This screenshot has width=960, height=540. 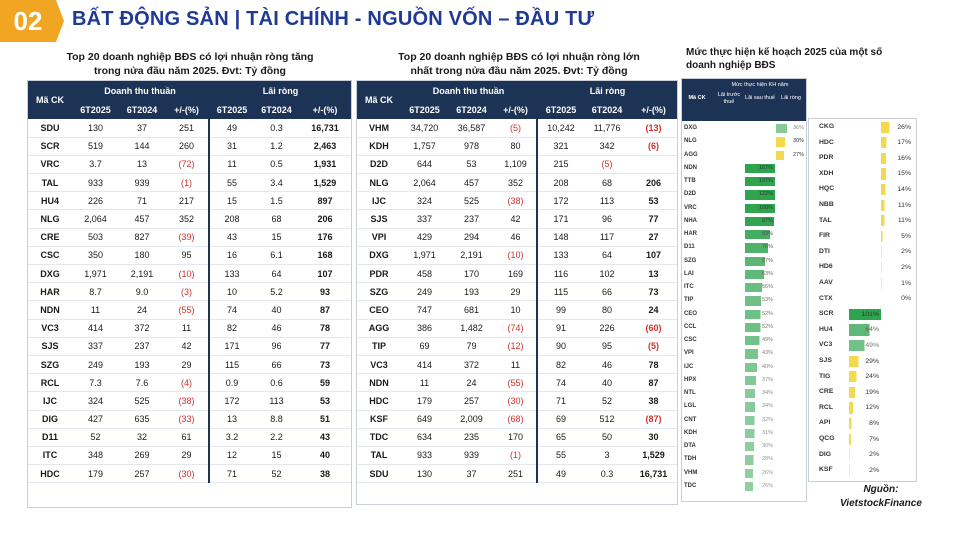 What do you see at coordinates (881, 503) in the screenshot?
I see `source-name: VietstockFinance` at bounding box center [881, 503].